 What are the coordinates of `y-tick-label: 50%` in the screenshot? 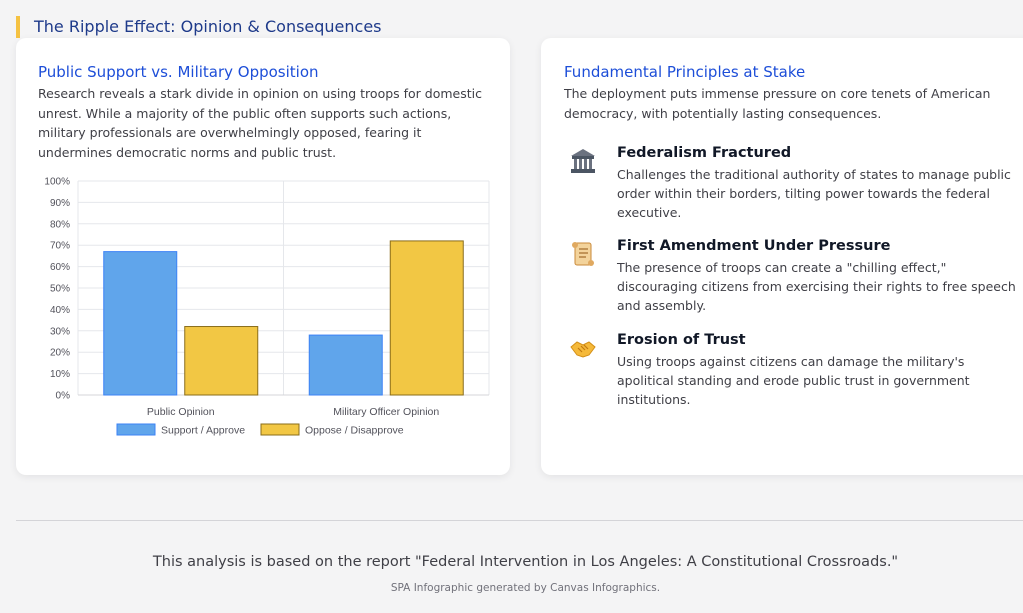 It's located at (60, 289).